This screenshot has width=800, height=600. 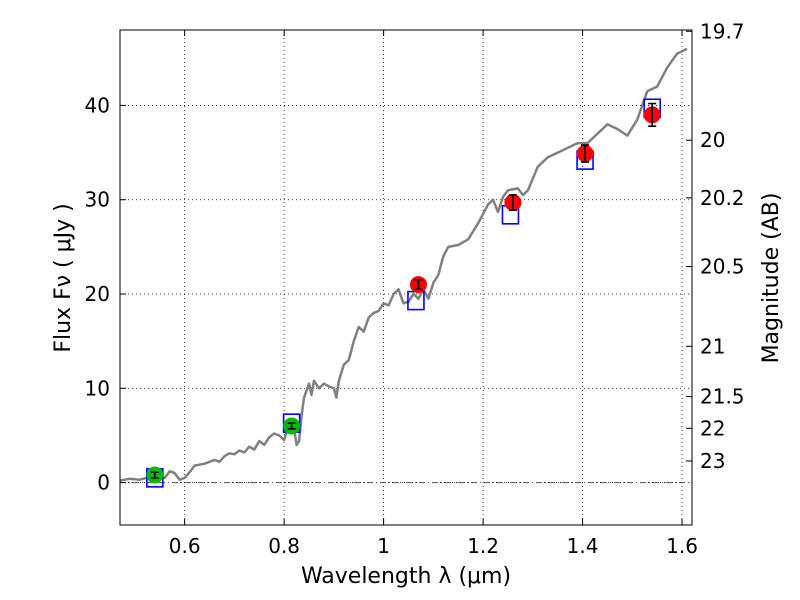 What do you see at coordinates (722, 31) in the screenshot?
I see `magnitude-tick-label: 19.7` at bounding box center [722, 31].